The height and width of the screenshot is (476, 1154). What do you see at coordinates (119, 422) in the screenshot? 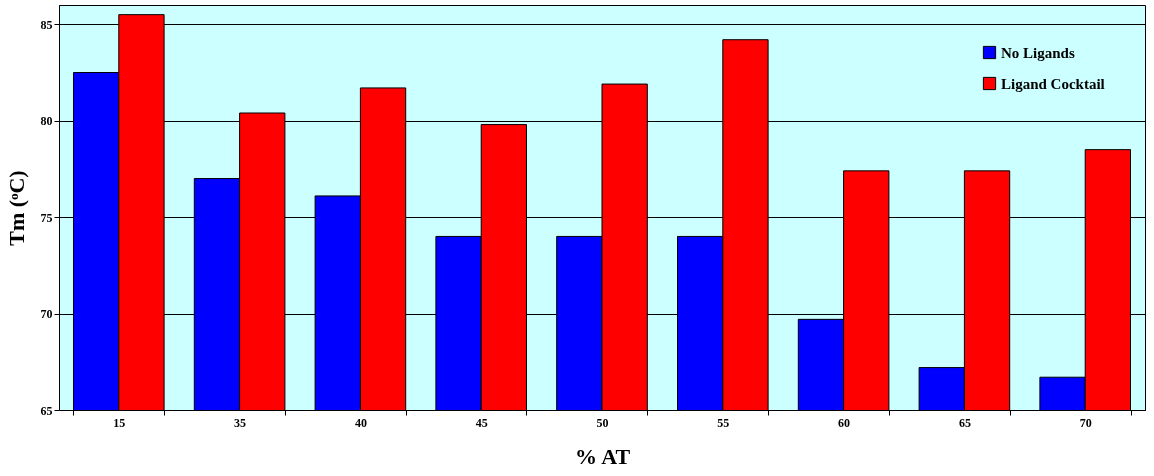
I see `x-tick-label: 15` at bounding box center [119, 422].